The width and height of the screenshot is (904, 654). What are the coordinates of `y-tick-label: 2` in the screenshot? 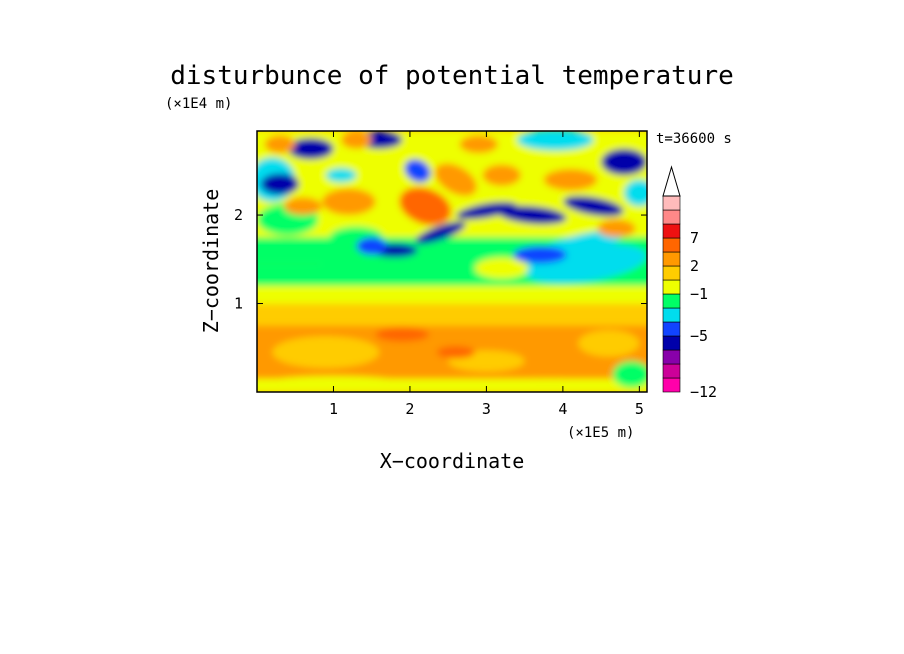 It's located at (238, 215).